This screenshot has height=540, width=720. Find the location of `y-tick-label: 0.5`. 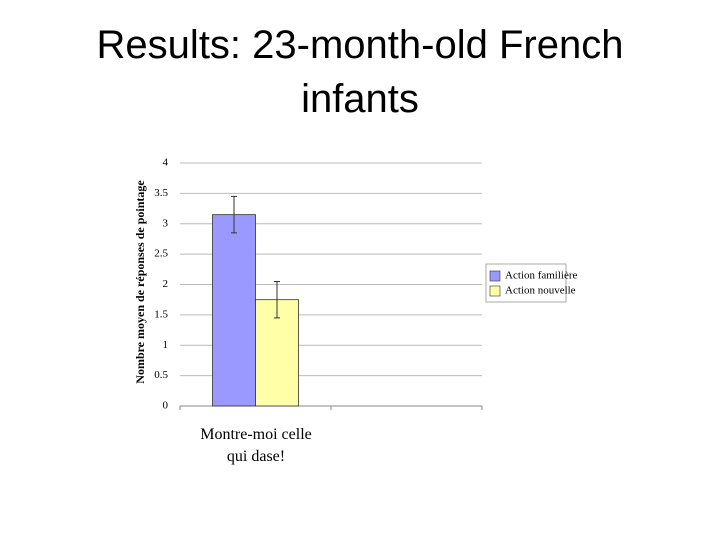

y-tick-label: 0.5 is located at coordinates (161, 375).